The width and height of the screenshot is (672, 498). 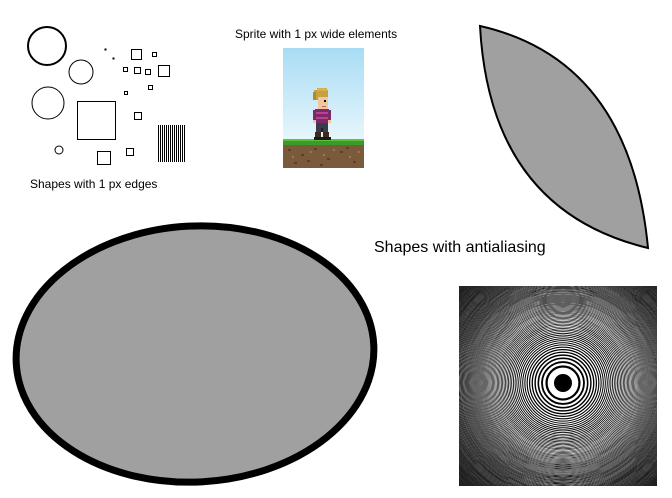 I want to click on circle-large, so click(x=47, y=46).